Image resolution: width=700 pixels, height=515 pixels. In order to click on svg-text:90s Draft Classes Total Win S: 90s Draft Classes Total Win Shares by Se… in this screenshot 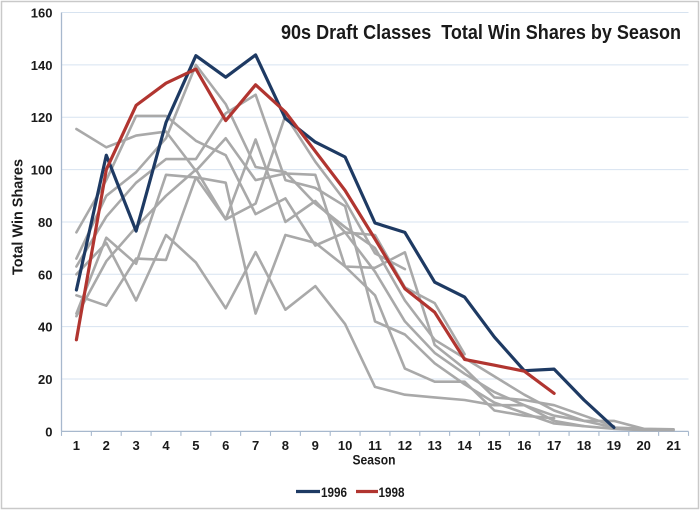, I will do `click(481, 33)`.